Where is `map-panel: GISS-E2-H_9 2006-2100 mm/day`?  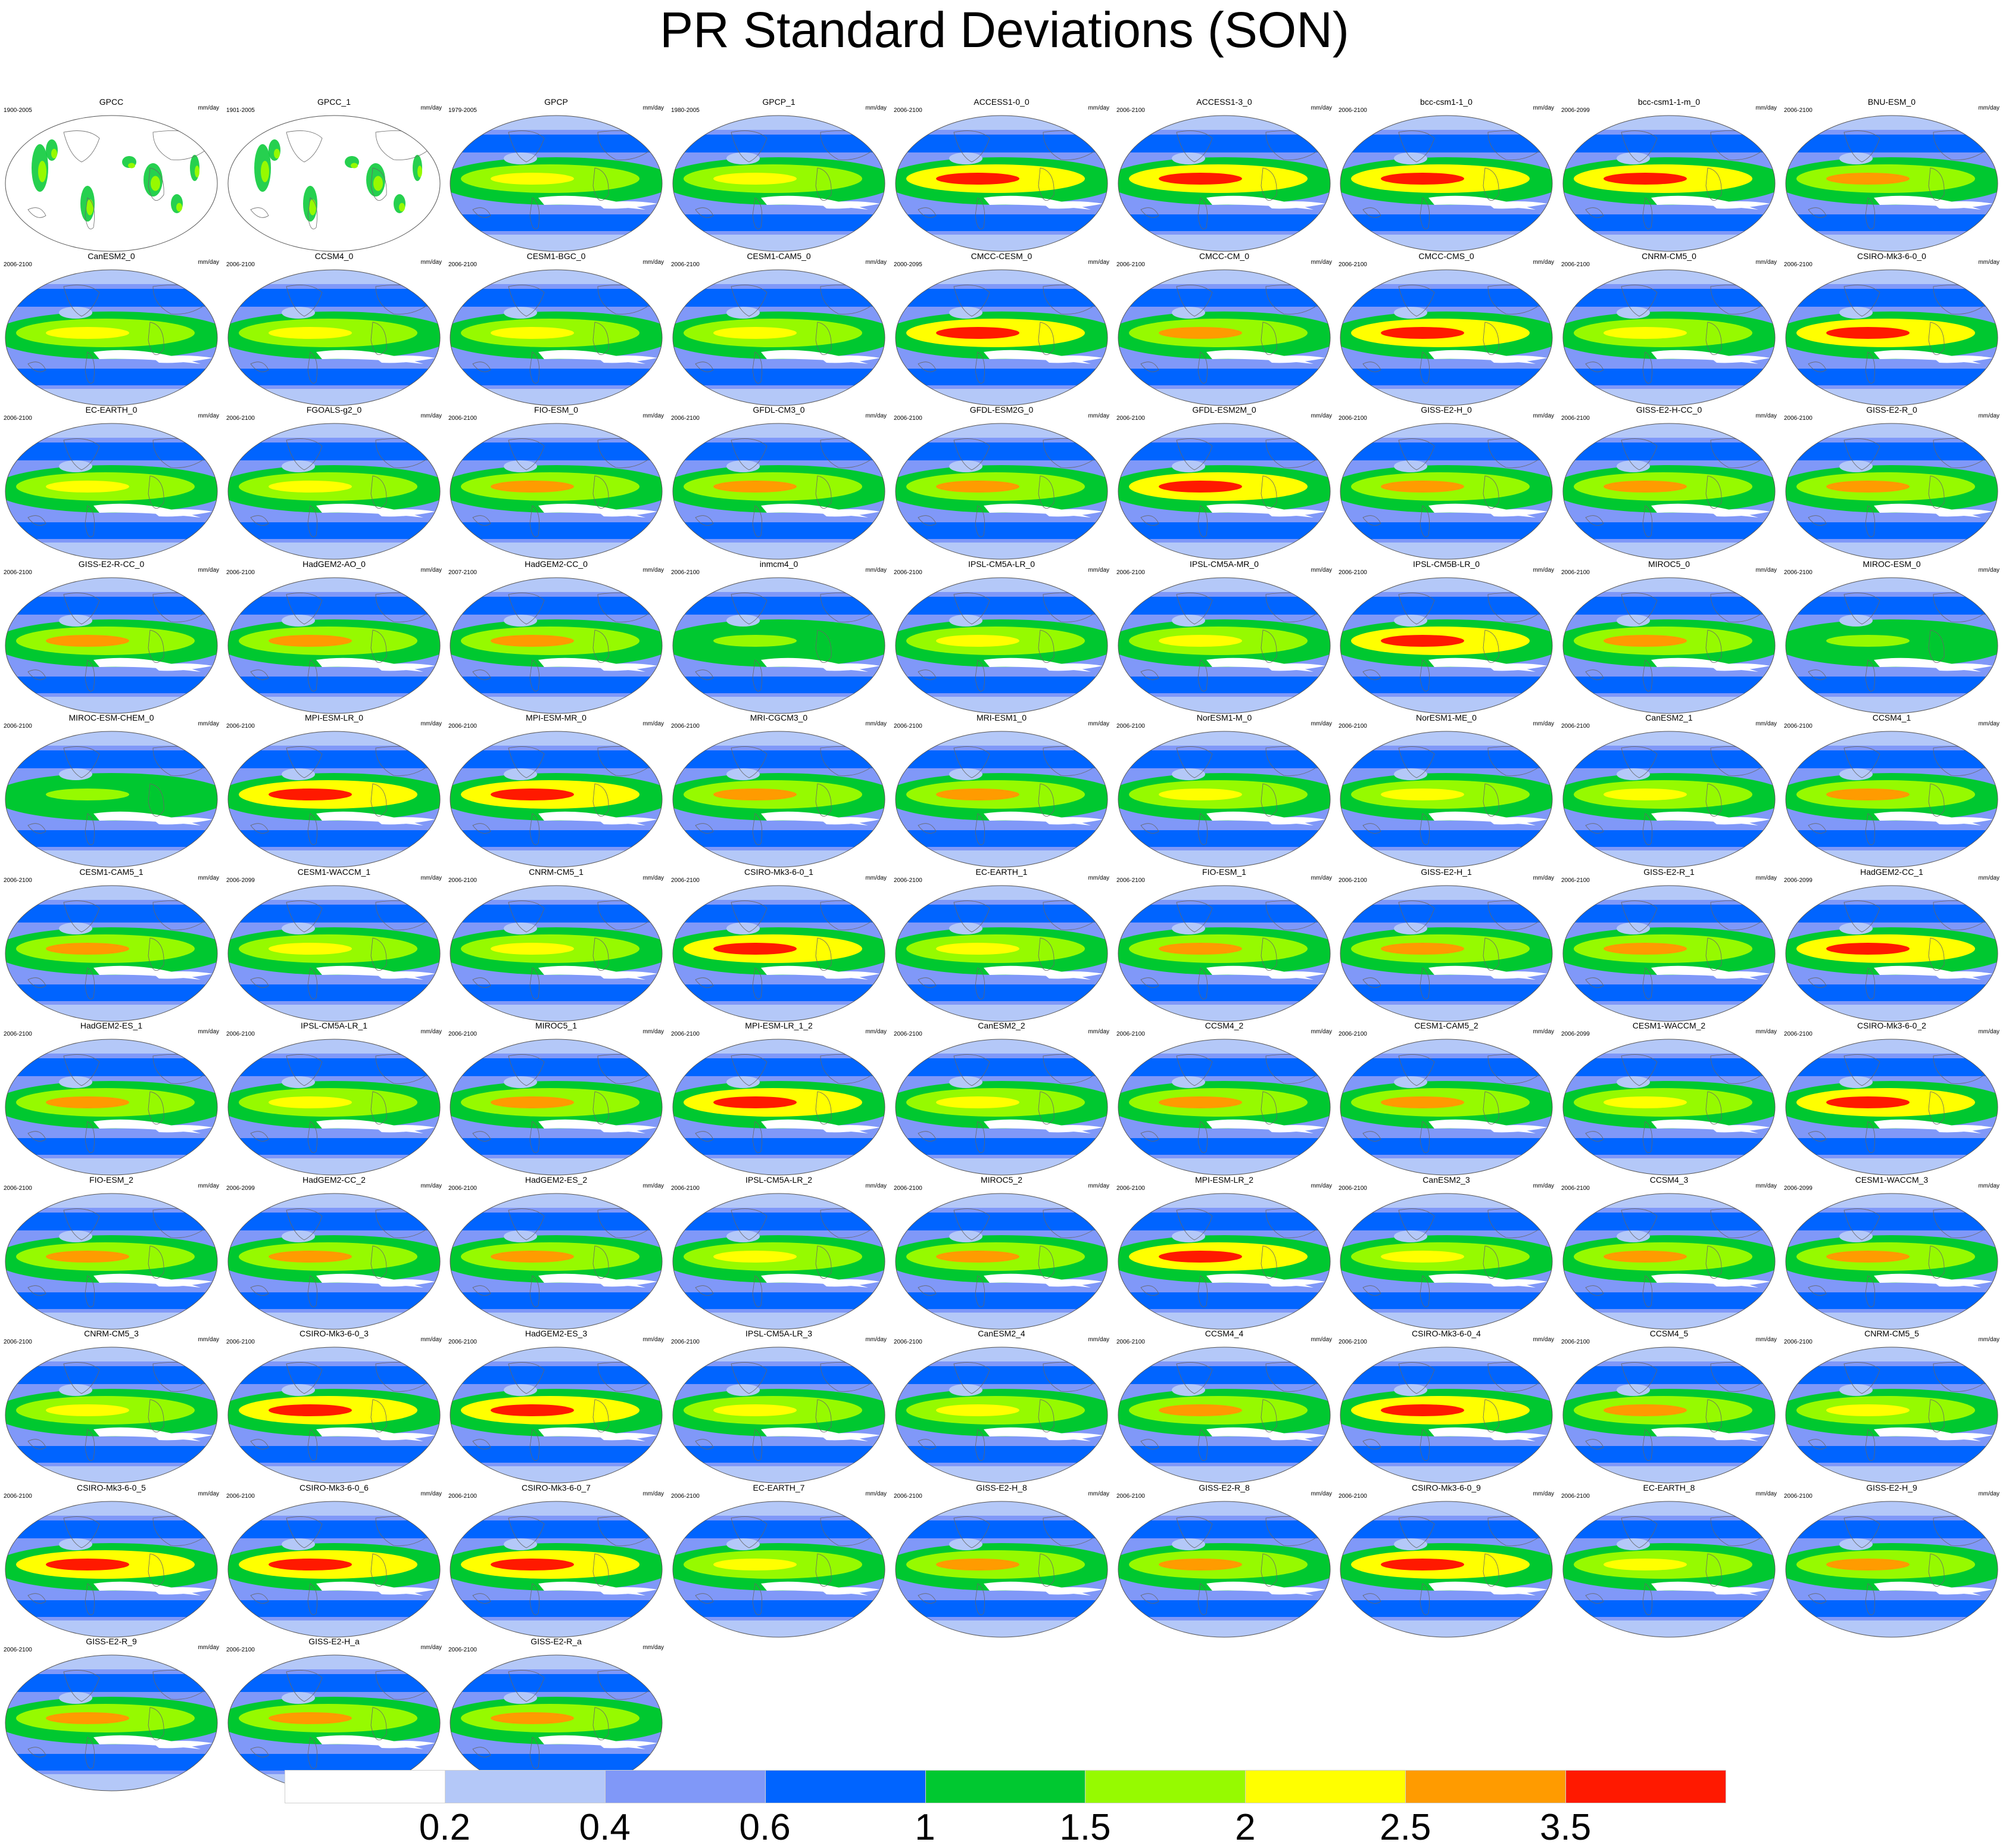
map-panel: GISS-E2-H_9 2006-2100 mm/day is located at coordinates (1891, 1562).